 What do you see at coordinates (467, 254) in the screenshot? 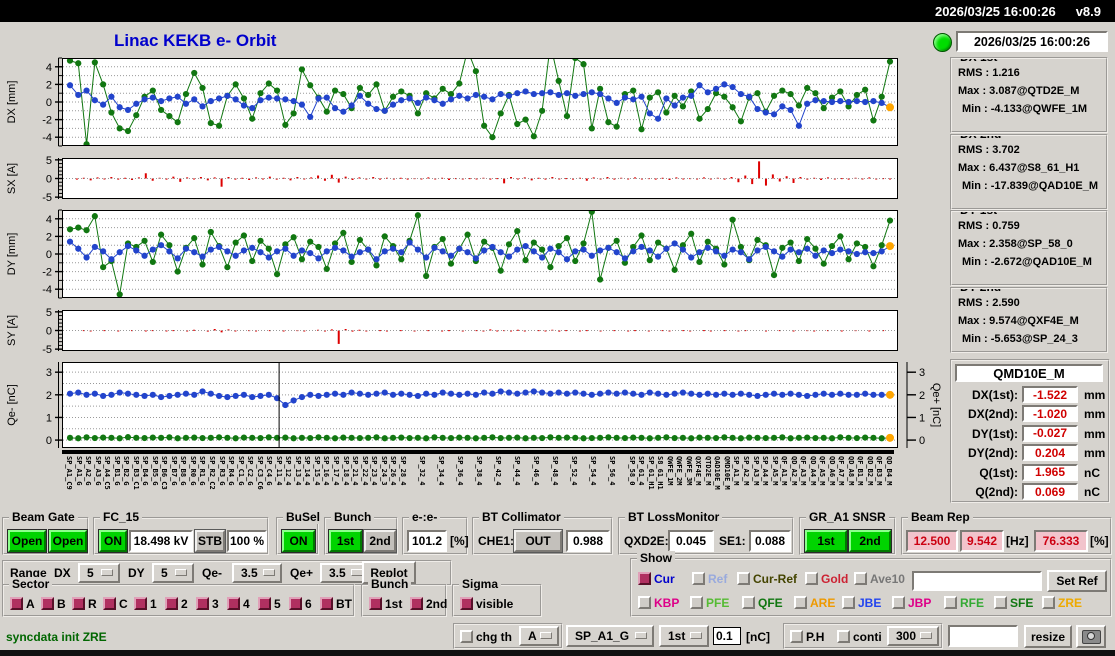
I see `plot-dy: 4 2 0 -2 -4 DY [mm]` at bounding box center [467, 254].